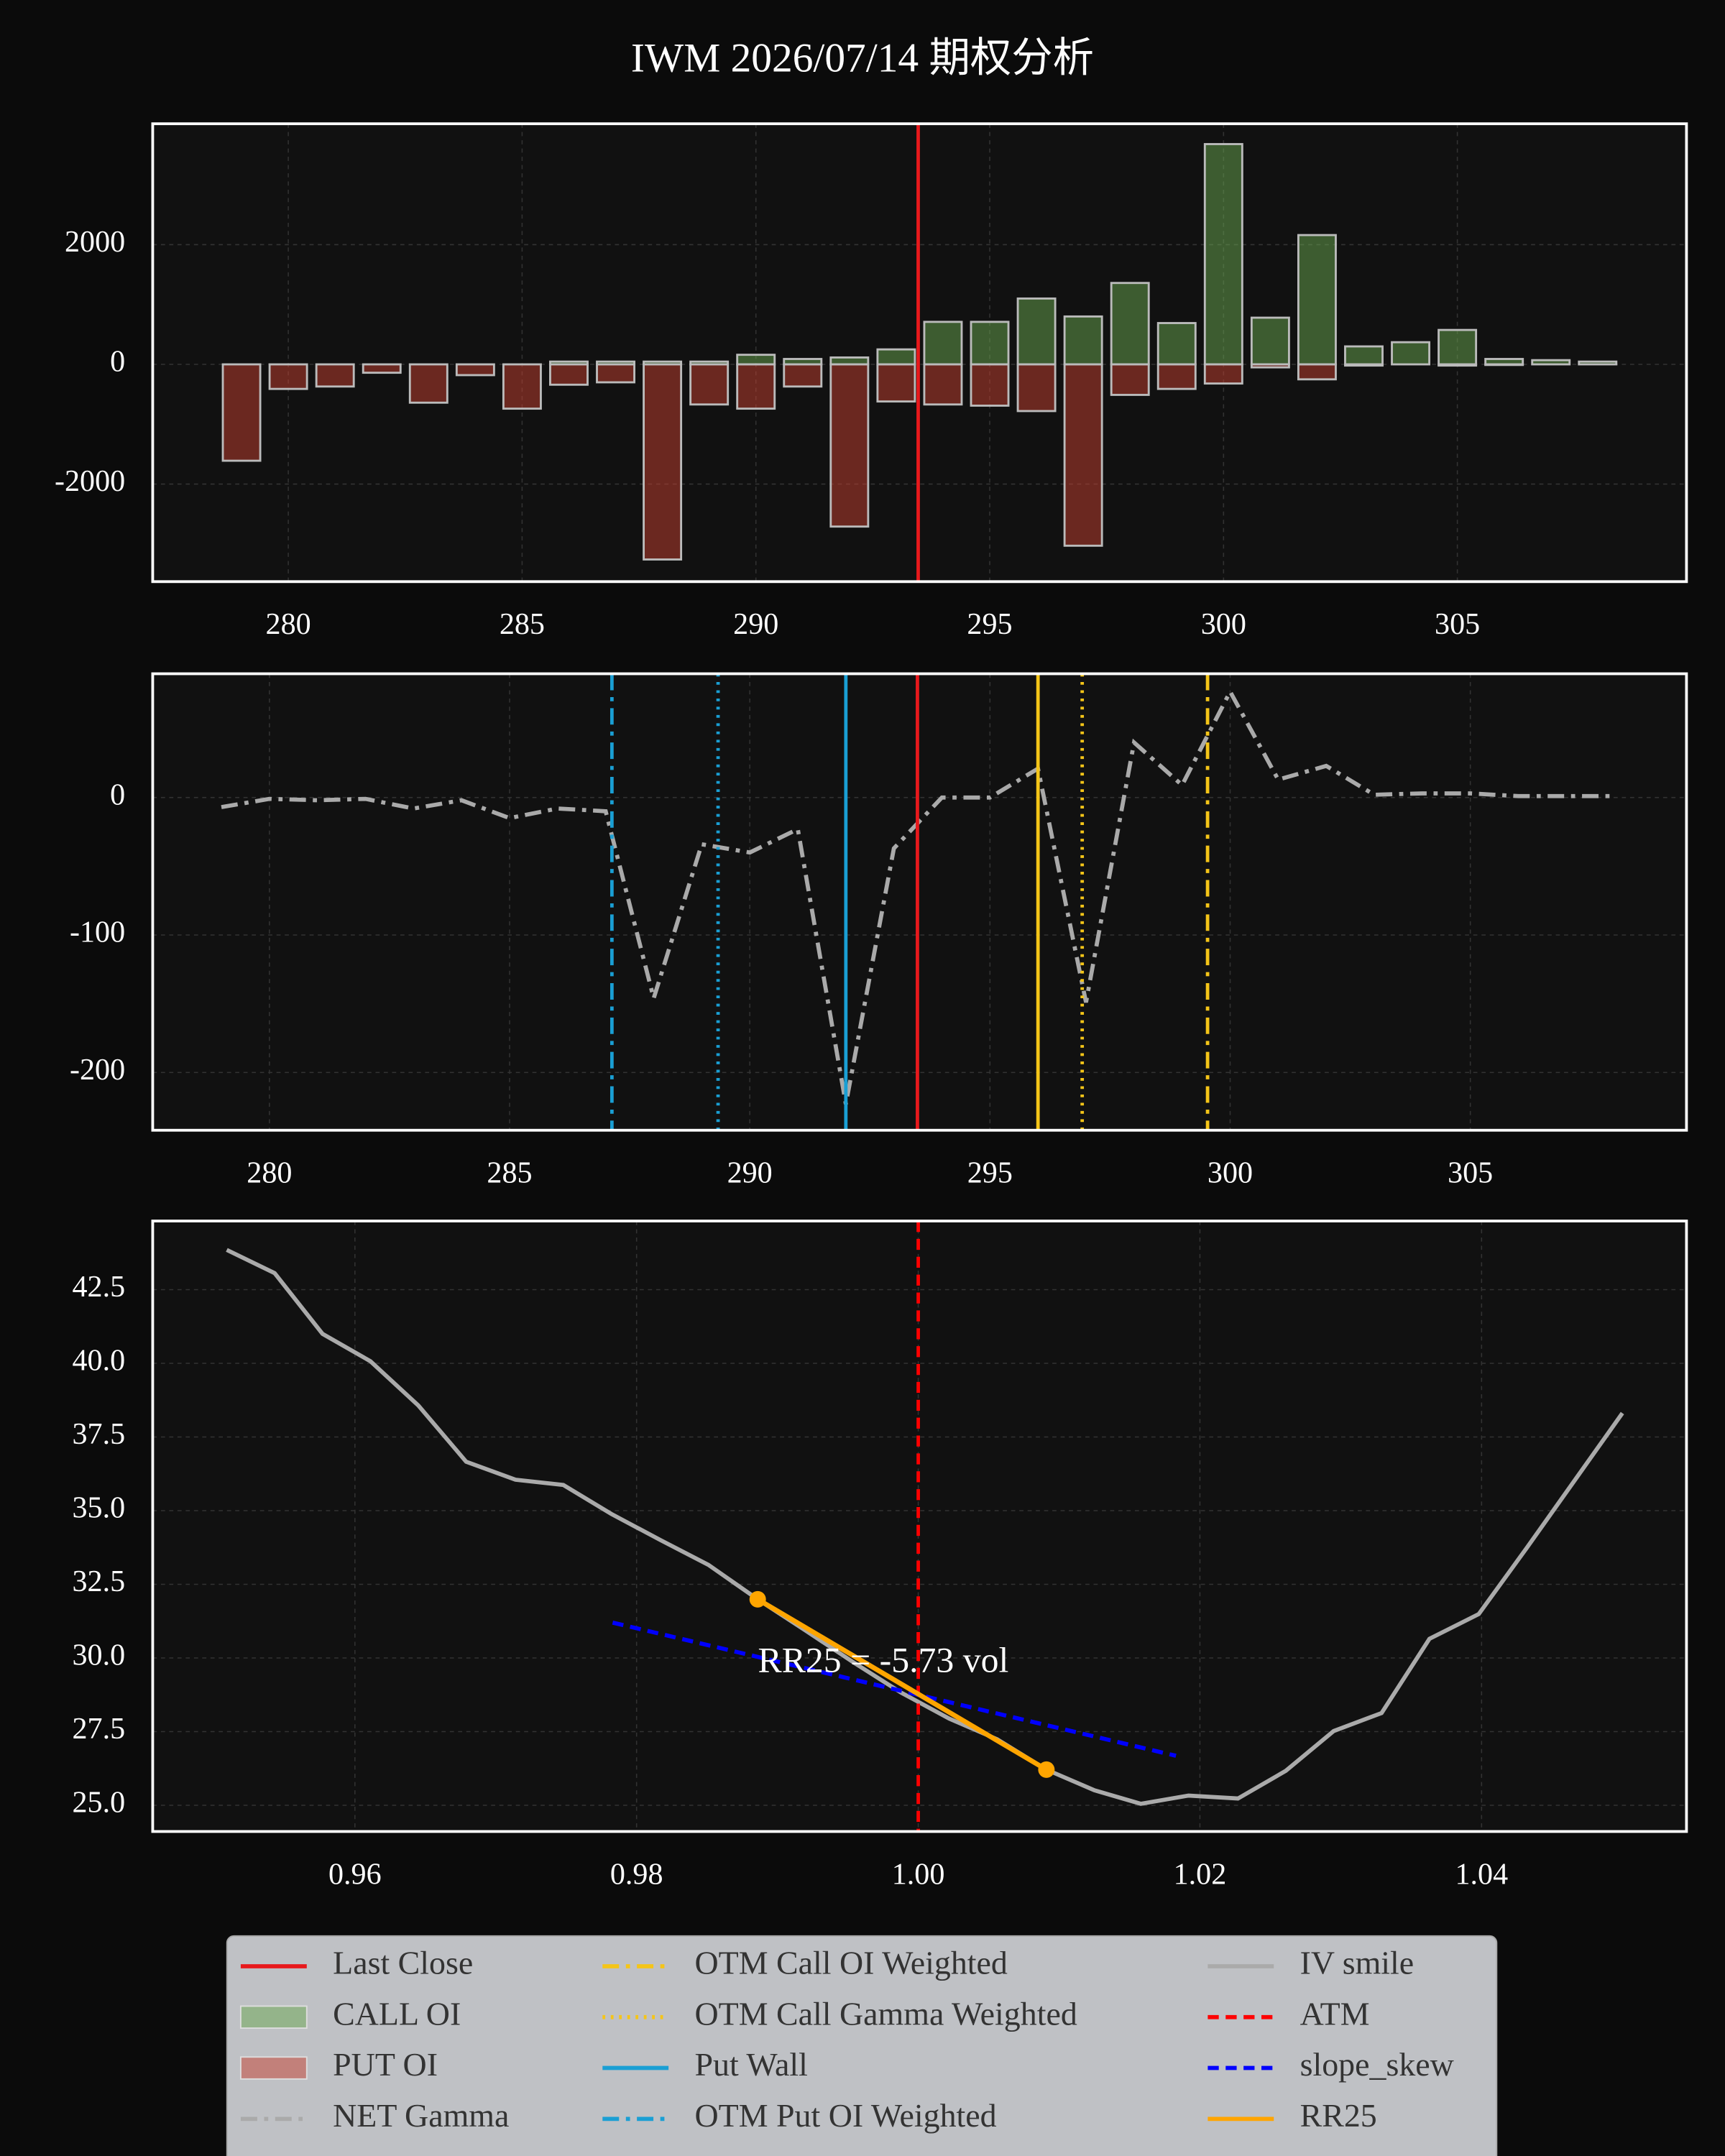 This screenshot has width=1725, height=2156. Describe the element at coordinates (99, 1508) in the screenshot. I see `y-tick-label: 35.0` at that location.